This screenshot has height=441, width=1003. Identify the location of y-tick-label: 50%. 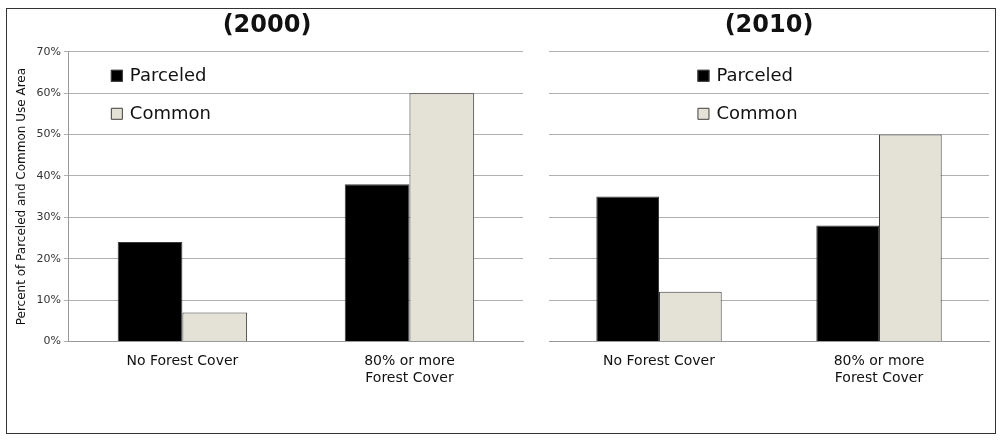
(48, 134).